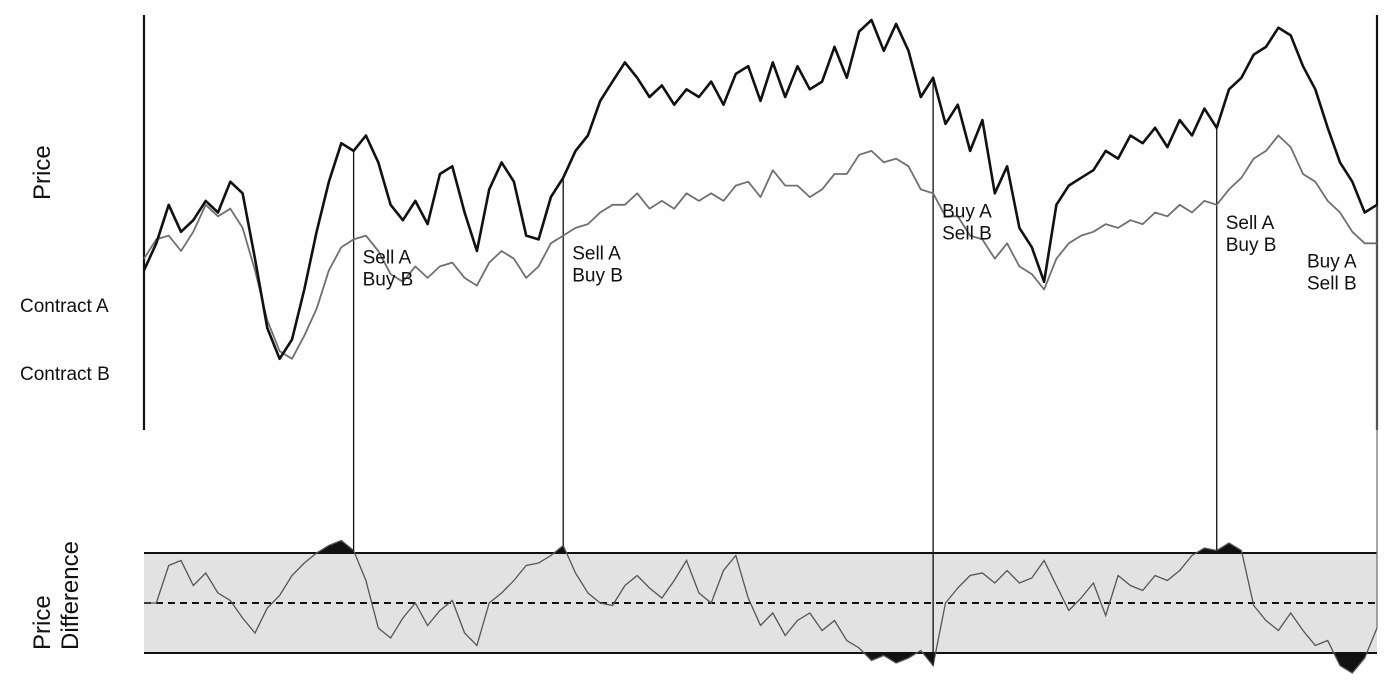 The image size is (1393, 689). Describe the element at coordinates (70, 595) in the screenshot. I see `price-difference-axis-label-line2: Difference` at that location.